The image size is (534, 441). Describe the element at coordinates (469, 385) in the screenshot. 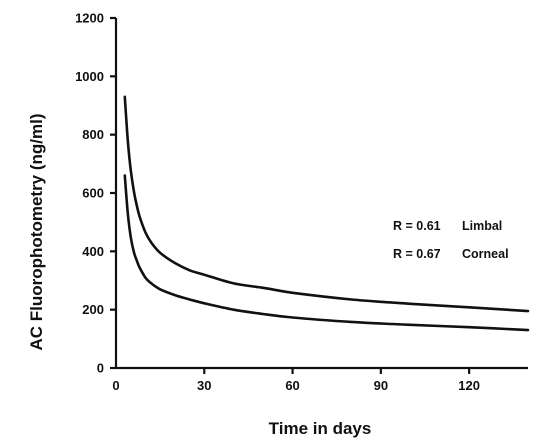

I see `x-tick-label: 120` at that location.